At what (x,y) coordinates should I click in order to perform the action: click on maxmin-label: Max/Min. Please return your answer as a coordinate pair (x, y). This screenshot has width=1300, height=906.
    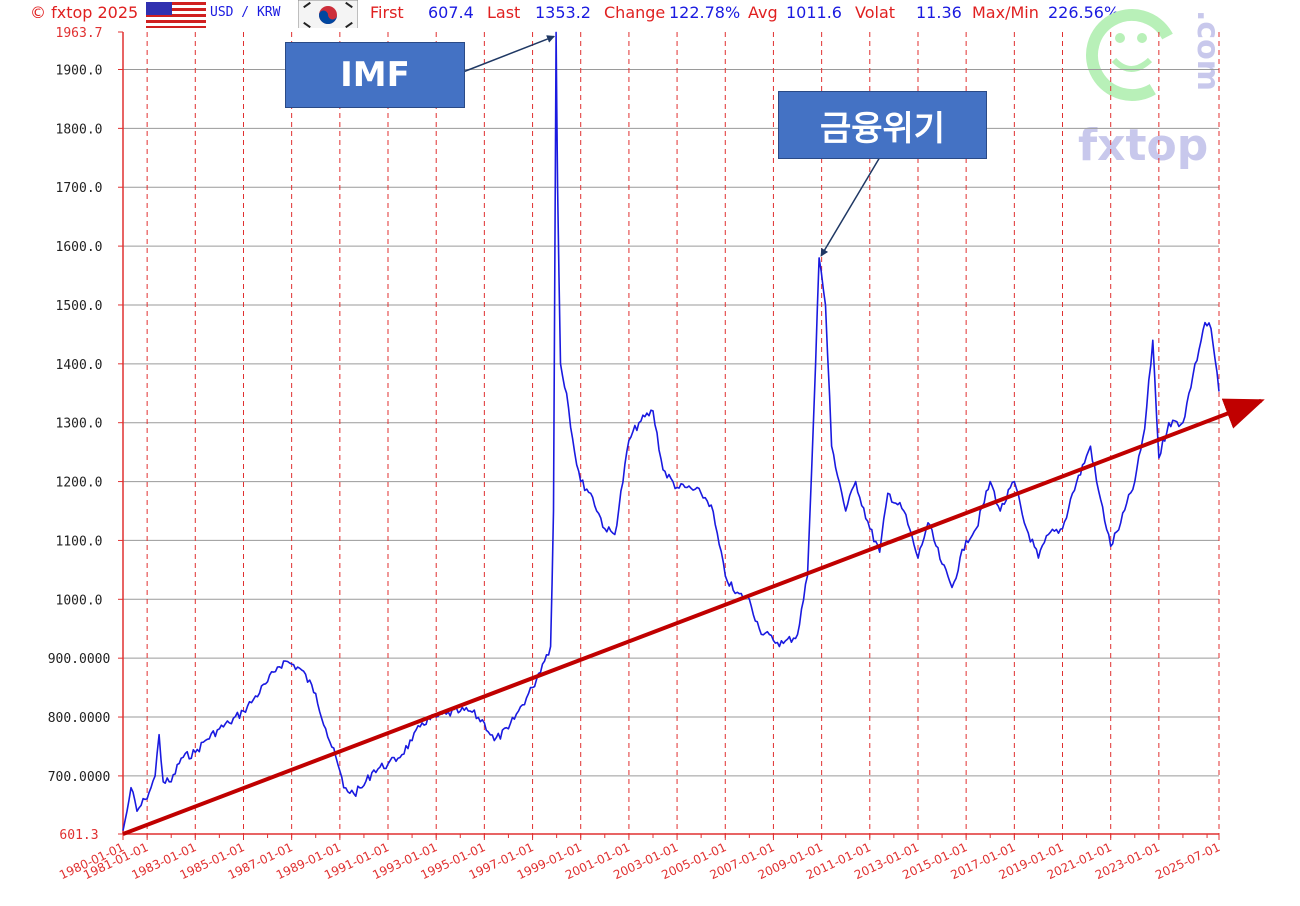
    Looking at the image, I should click on (1005, 12).